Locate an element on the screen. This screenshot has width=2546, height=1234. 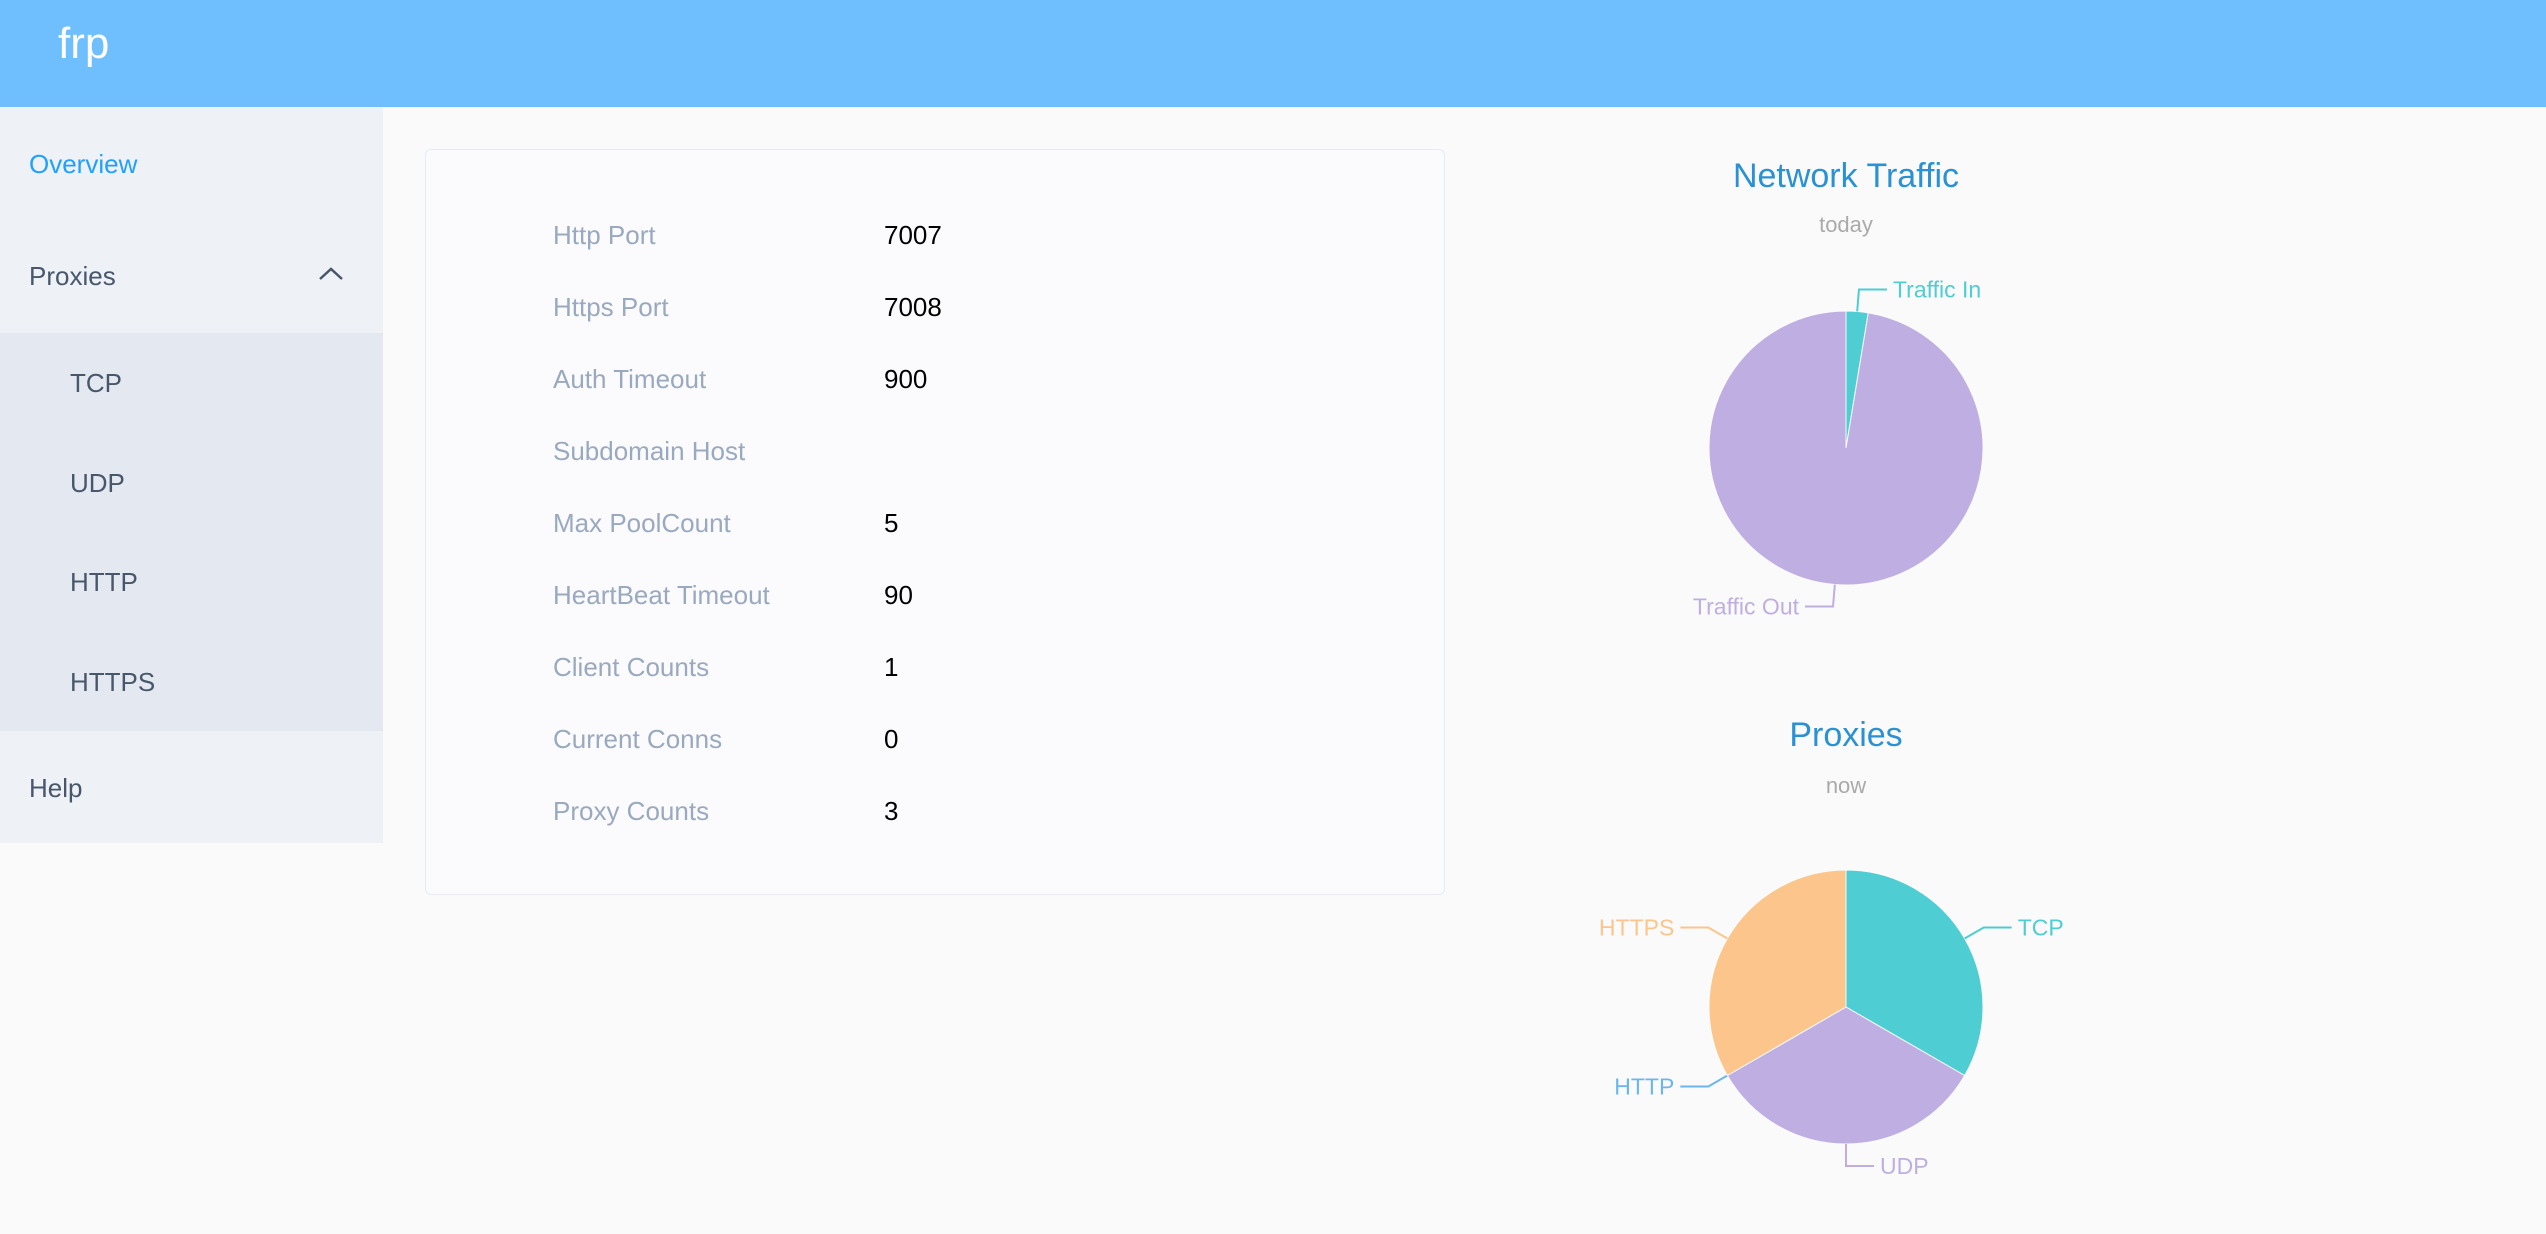
sidebar-item-label: HTTP is located at coordinates (104, 582).